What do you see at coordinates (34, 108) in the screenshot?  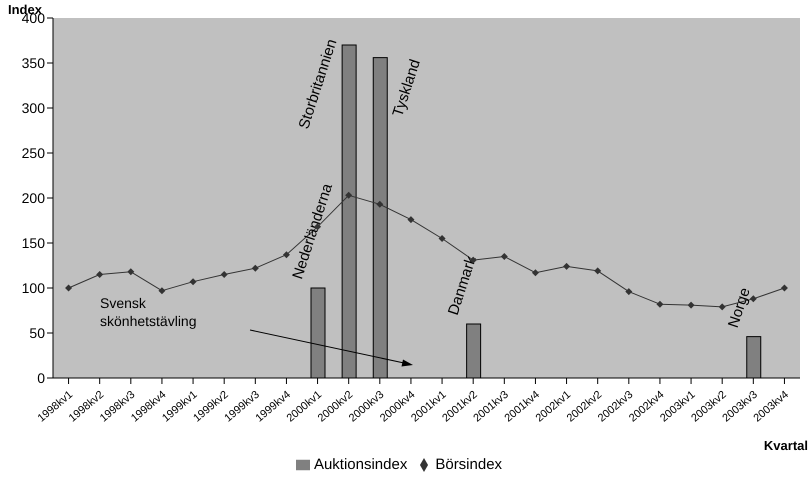 I see `y-tick-label: 300` at bounding box center [34, 108].